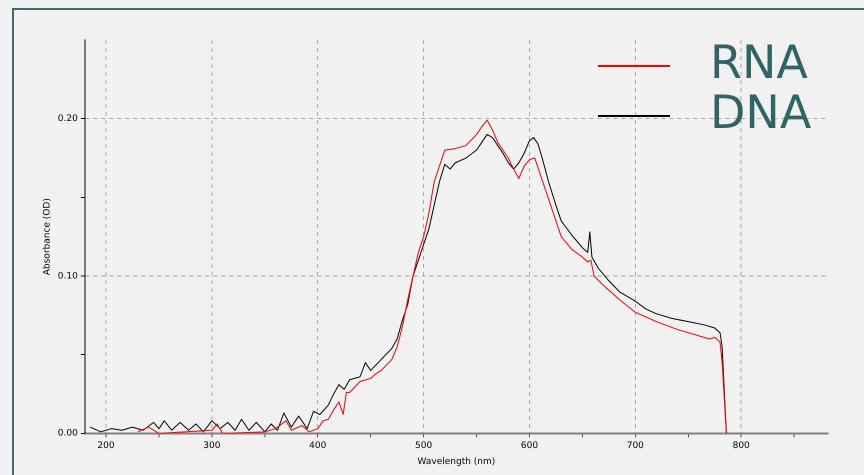 This screenshot has width=864, height=475. Describe the element at coordinates (457, 461) in the screenshot. I see `x-axis-title: Wavelength (nm)` at that location.